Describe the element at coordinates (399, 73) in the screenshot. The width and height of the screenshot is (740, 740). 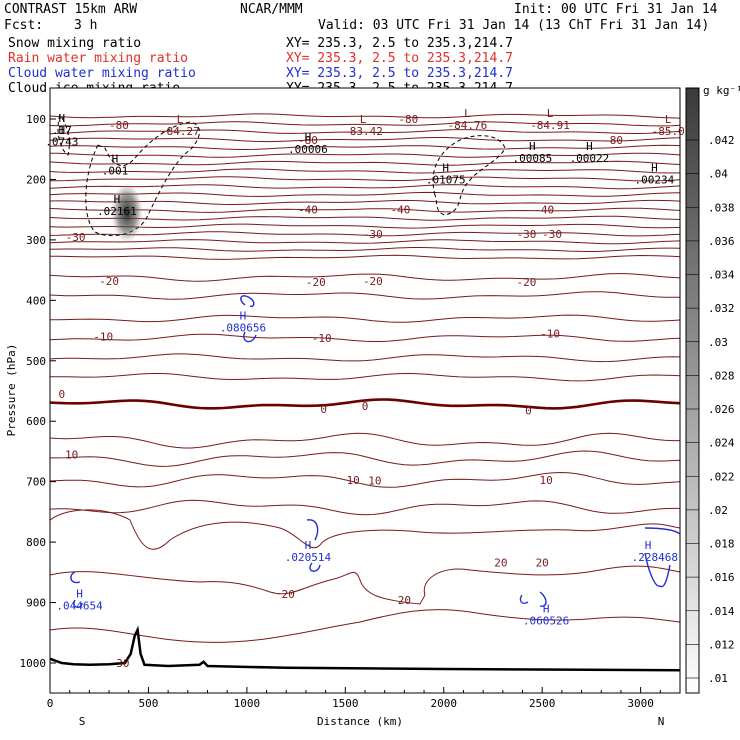
I see `field-cloudwater-xy: XY= 235.3, 2.5 to 235.3,214.7` at that location.